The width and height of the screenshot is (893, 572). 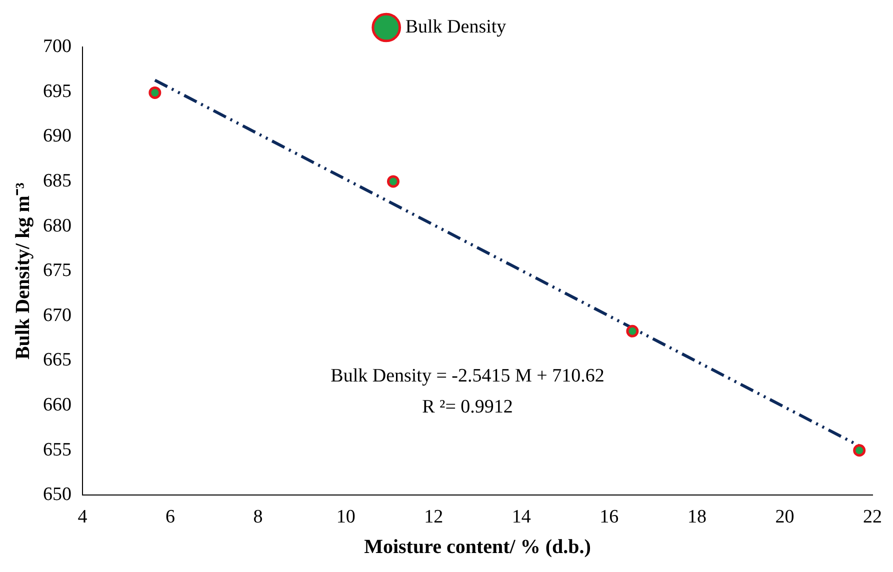 I want to click on y-tick-label: 670, so click(x=57, y=315).